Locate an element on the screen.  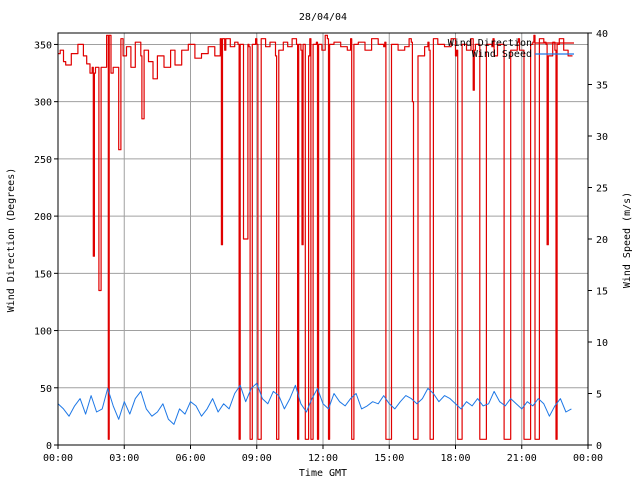
x-tick-label: 12:00 is located at coordinates (323, 458).